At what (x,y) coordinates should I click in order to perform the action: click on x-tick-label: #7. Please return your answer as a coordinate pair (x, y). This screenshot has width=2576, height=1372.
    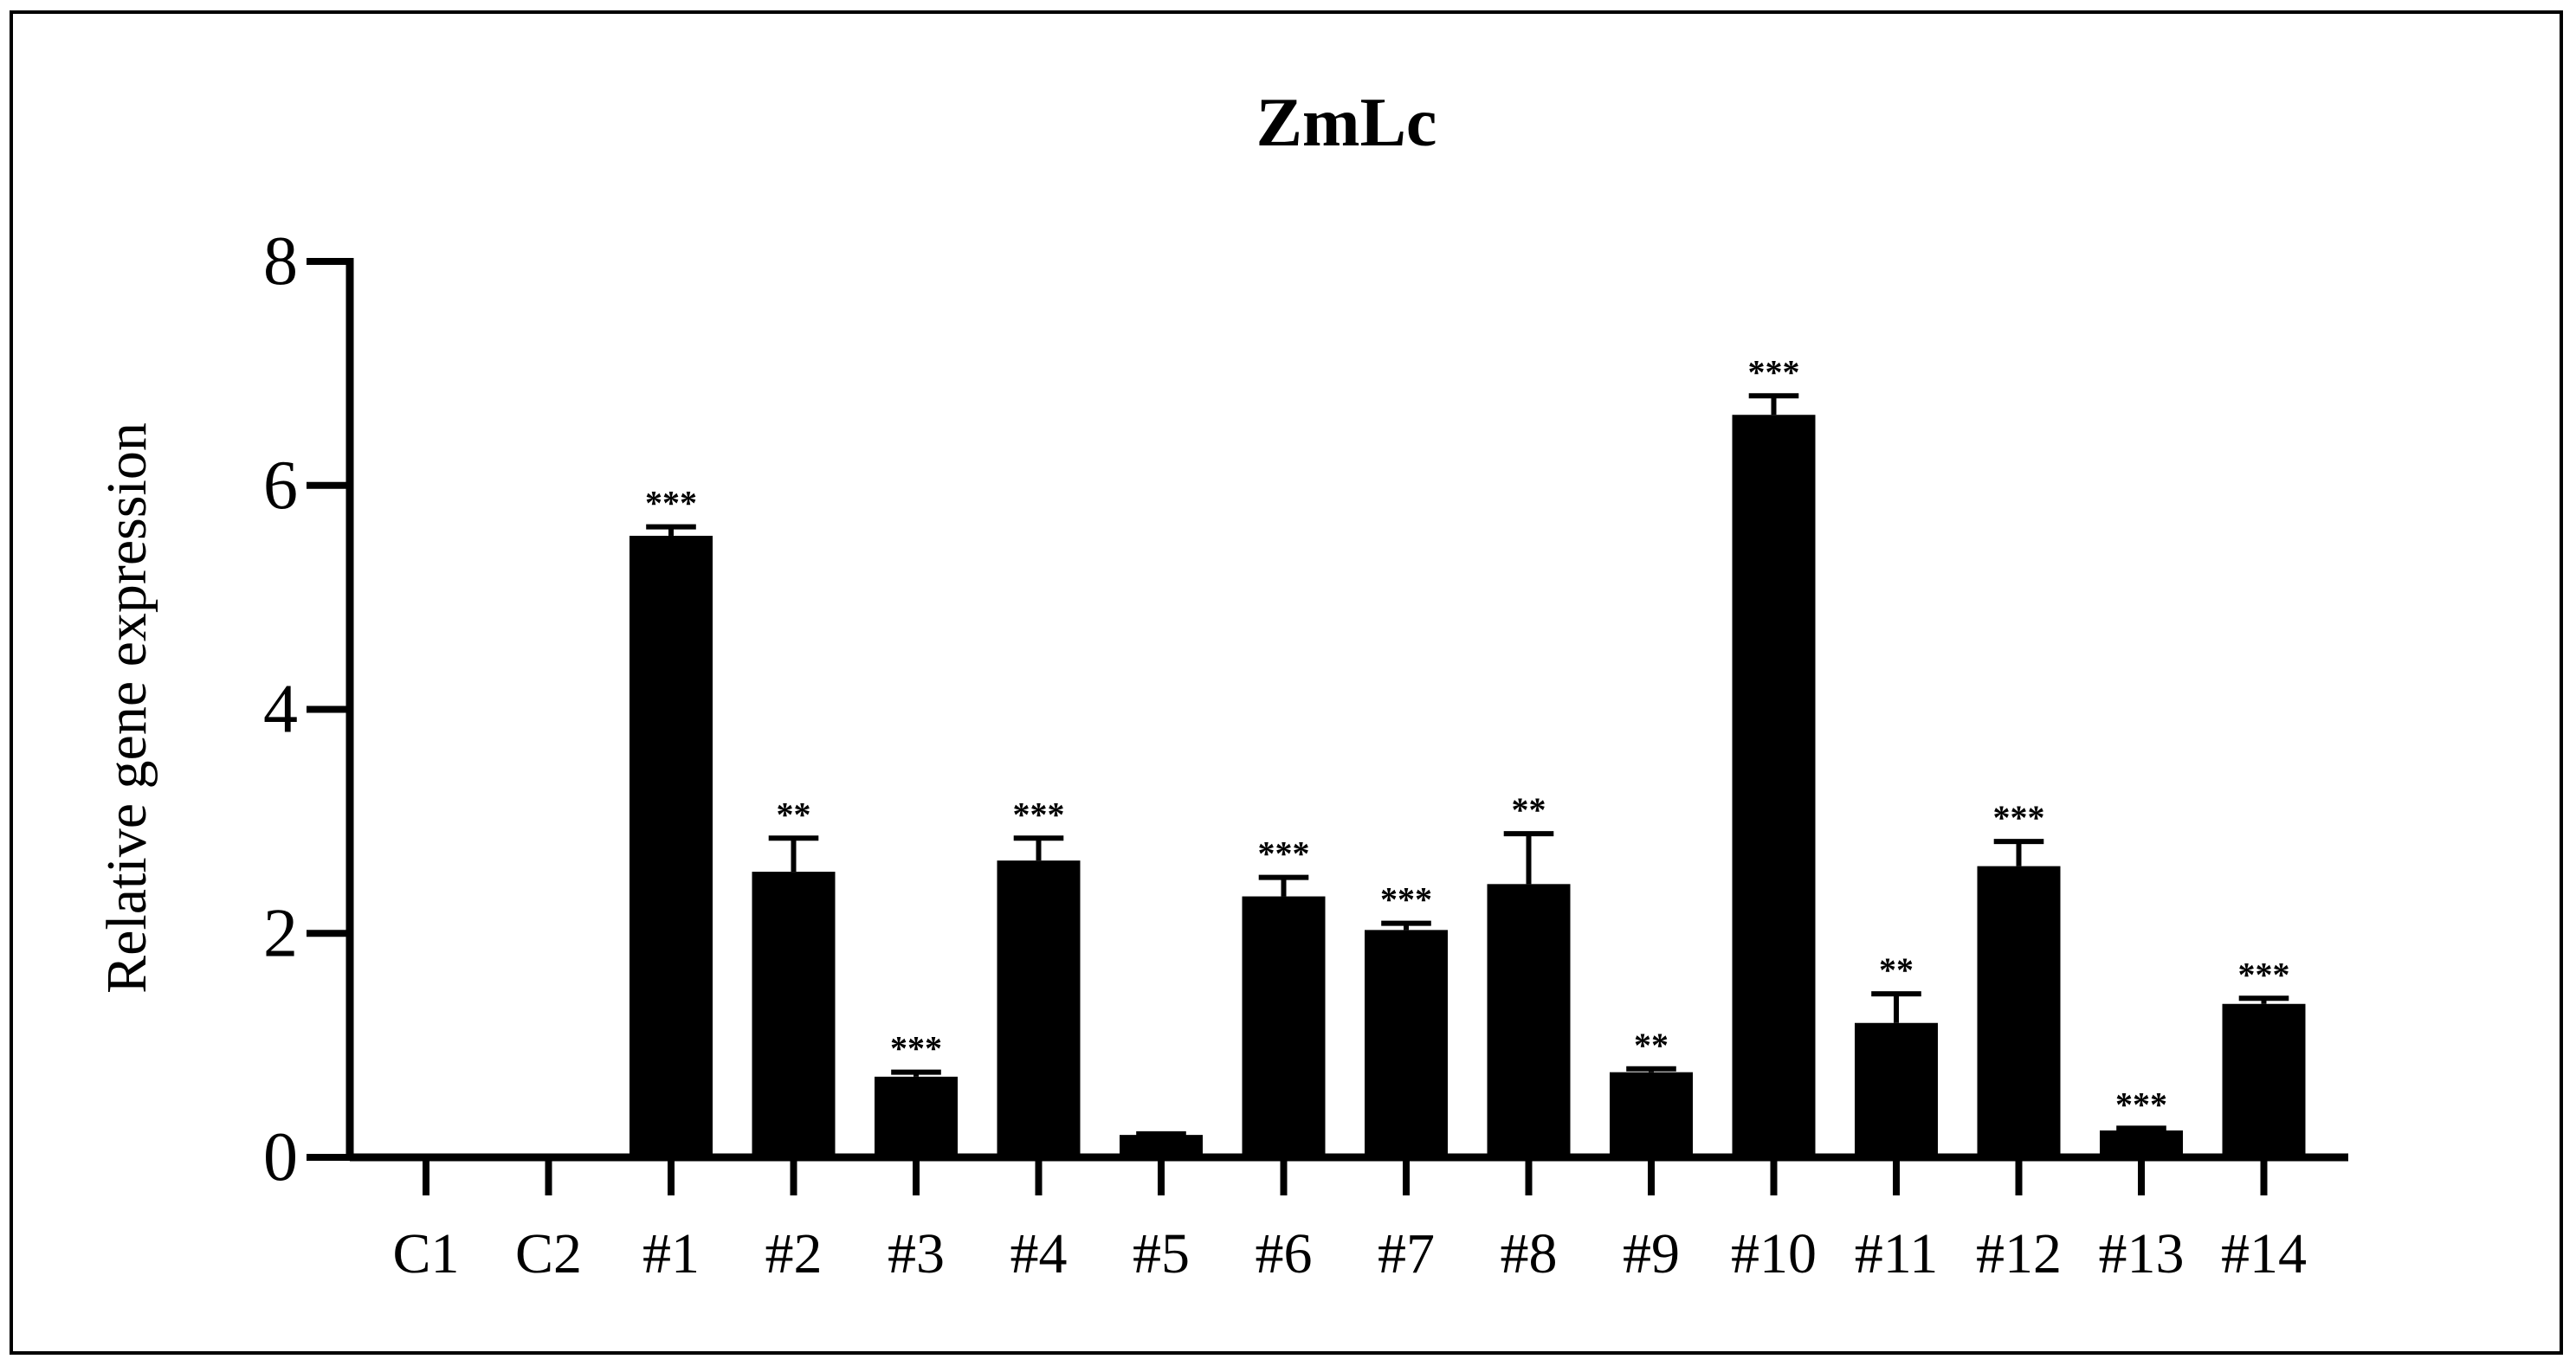
    Looking at the image, I should click on (1406, 1253).